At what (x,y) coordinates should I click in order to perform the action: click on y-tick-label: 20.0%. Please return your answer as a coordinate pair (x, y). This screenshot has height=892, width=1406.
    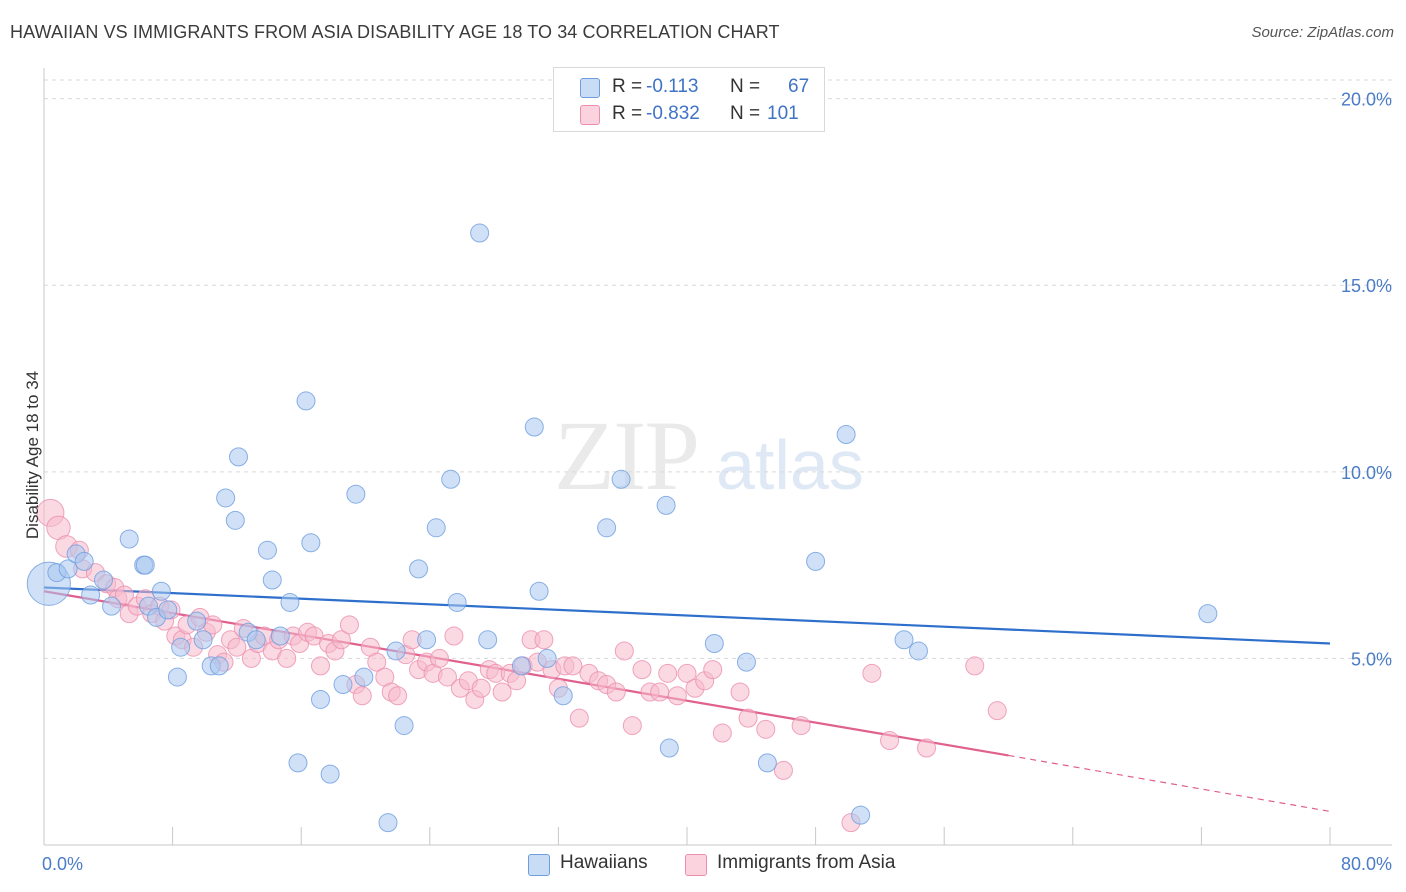
    Looking at the image, I should click on (1366, 100).